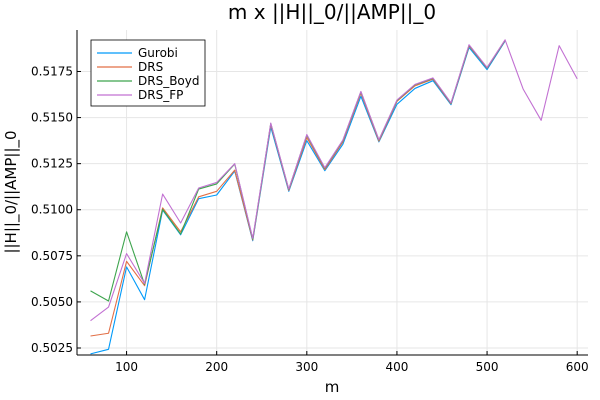  I want to click on x-tick-label: 600, so click(577, 367).